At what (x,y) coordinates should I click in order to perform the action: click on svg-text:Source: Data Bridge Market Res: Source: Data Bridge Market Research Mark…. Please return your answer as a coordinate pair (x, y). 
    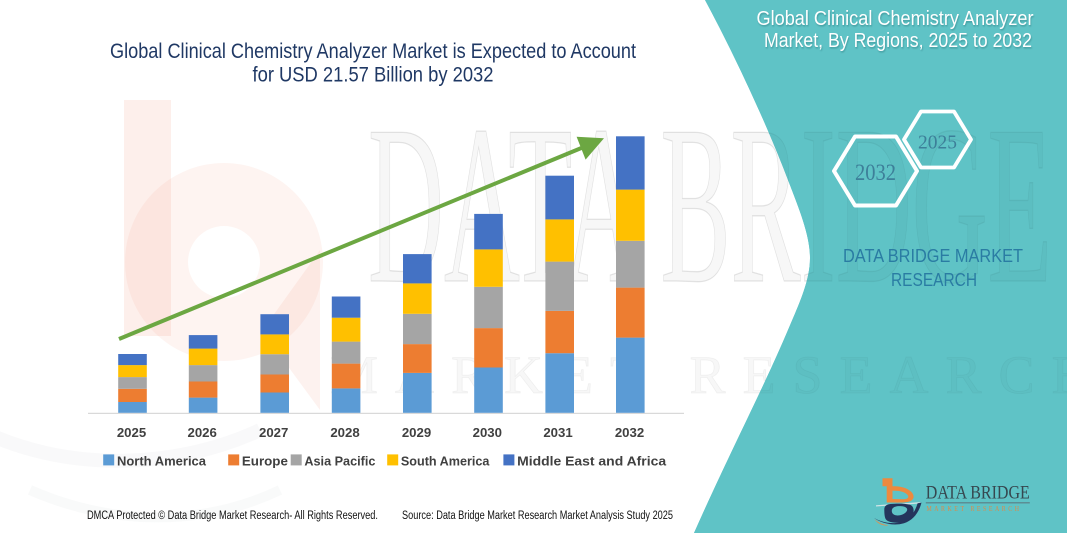
    Looking at the image, I should click on (537, 516).